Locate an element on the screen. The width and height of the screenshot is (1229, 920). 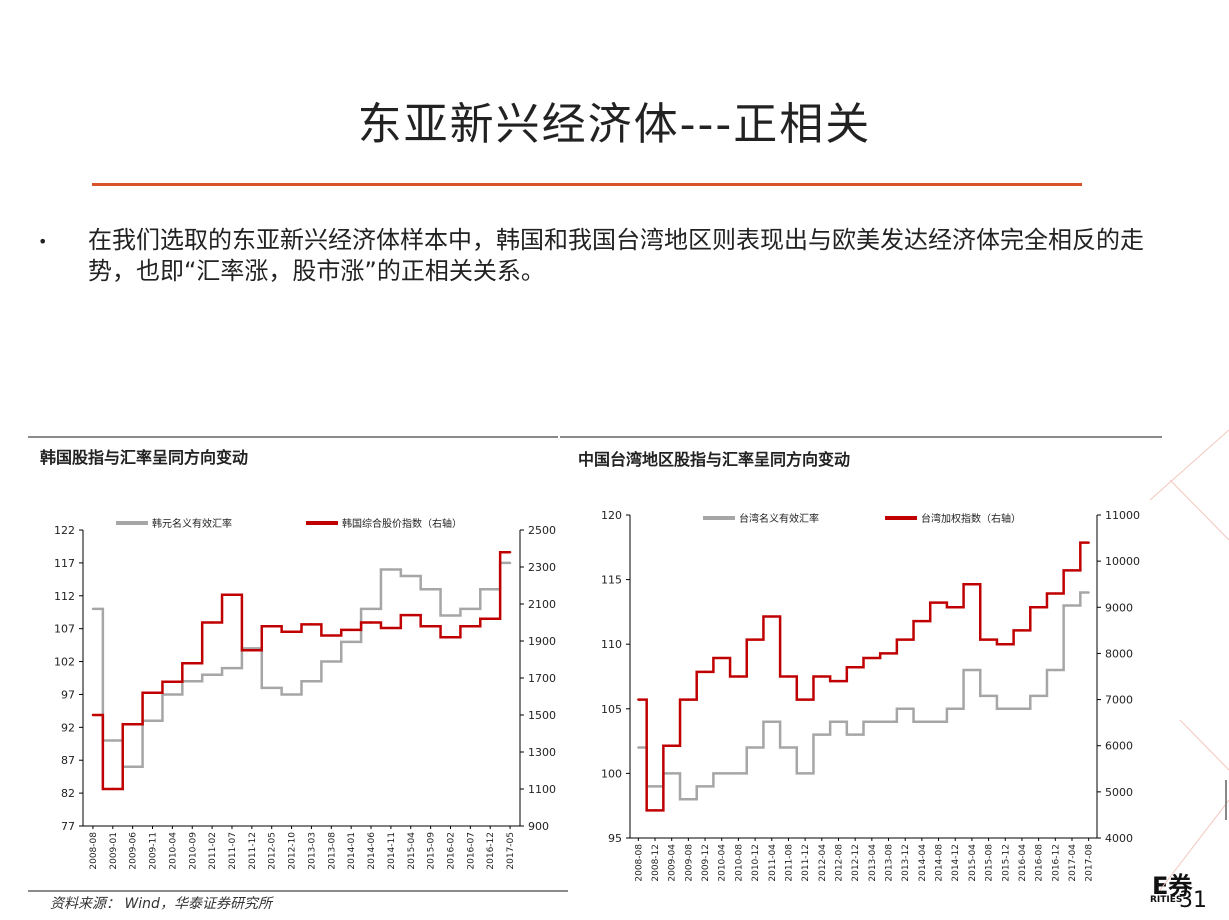
chart1-x-tick-label: 2015-09 is located at coordinates (432, 851).